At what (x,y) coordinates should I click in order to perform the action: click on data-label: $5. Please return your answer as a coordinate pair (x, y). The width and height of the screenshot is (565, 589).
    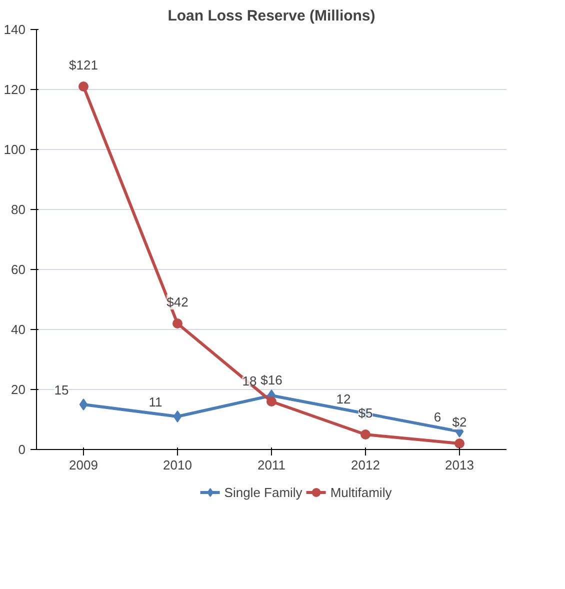
    Looking at the image, I should click on (365, 413).